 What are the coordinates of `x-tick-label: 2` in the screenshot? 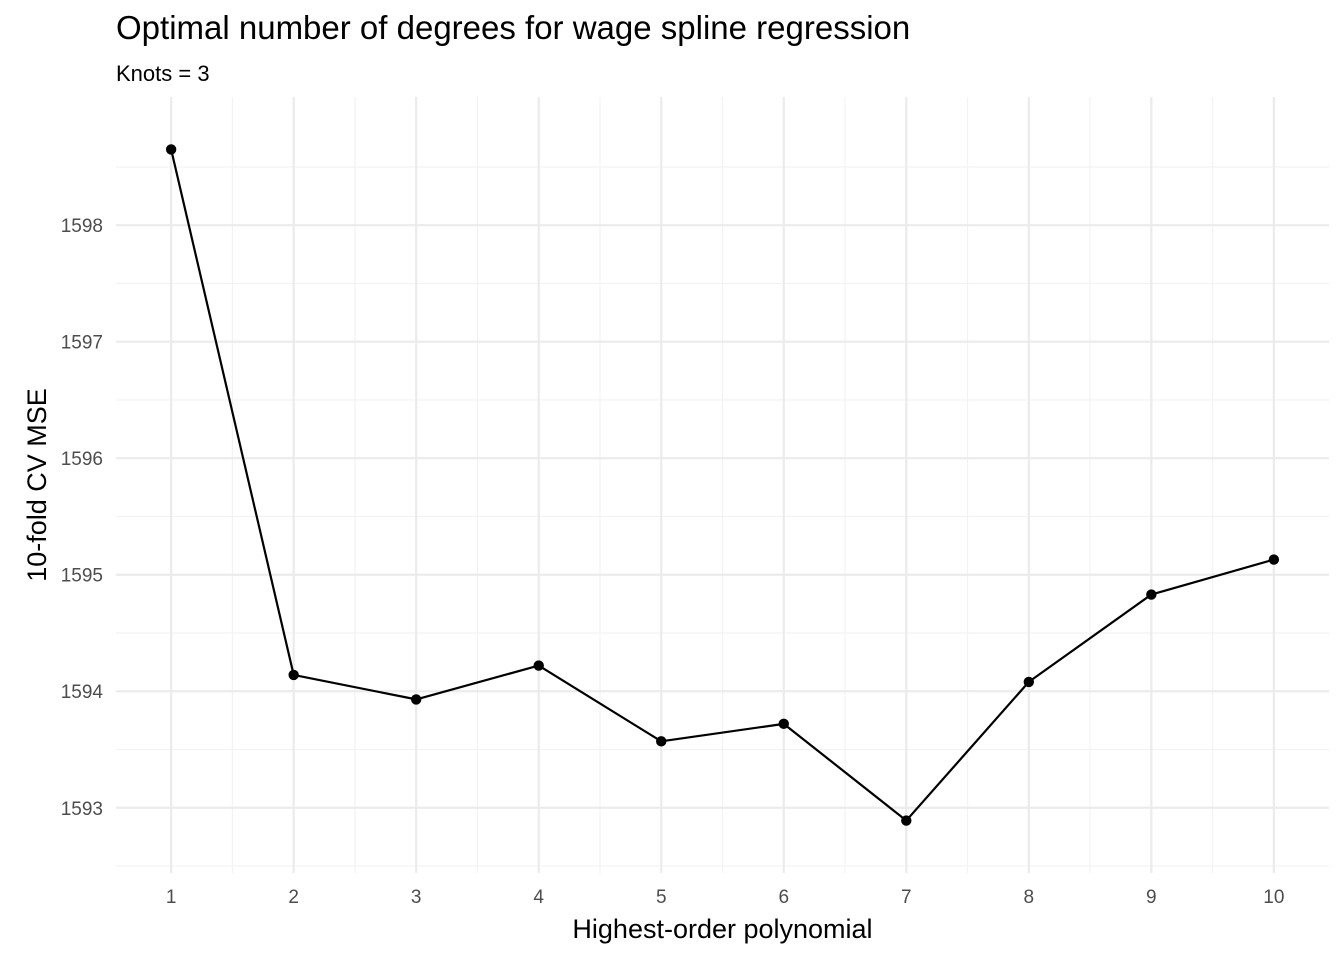 It's located at (293, 897).